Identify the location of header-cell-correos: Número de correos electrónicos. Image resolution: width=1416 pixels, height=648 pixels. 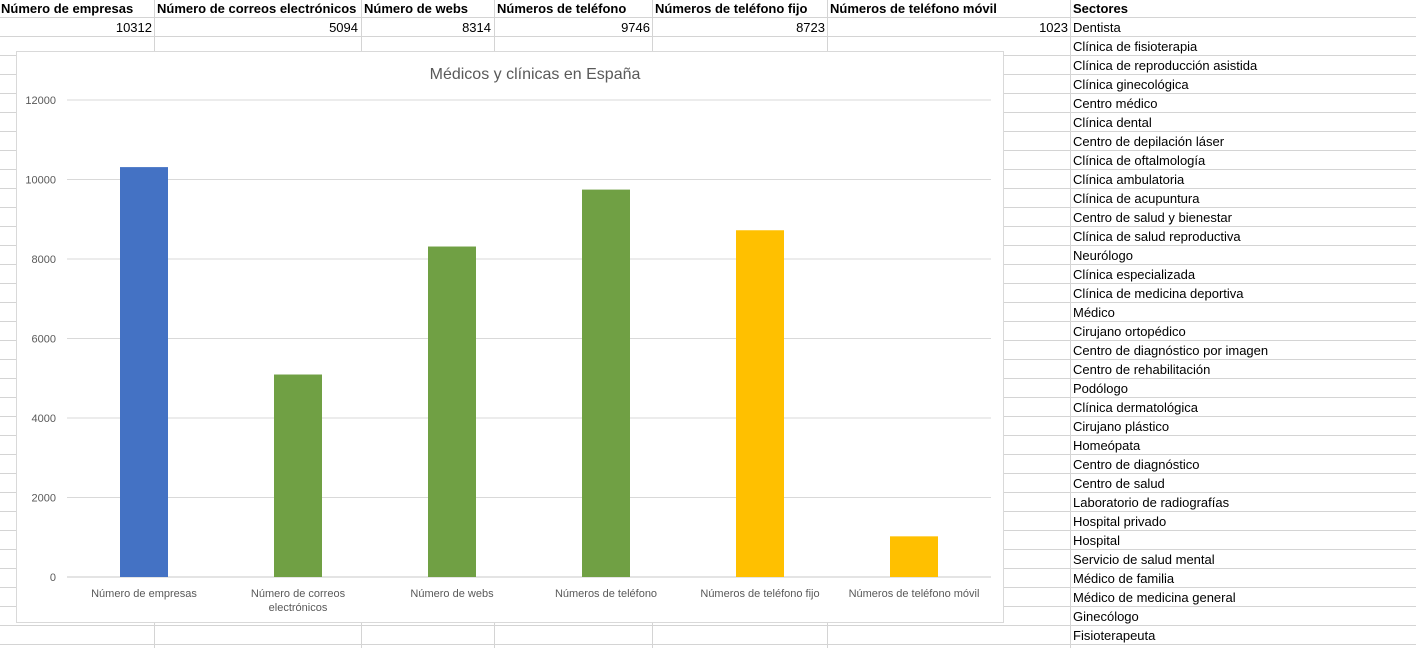
(257, 8).